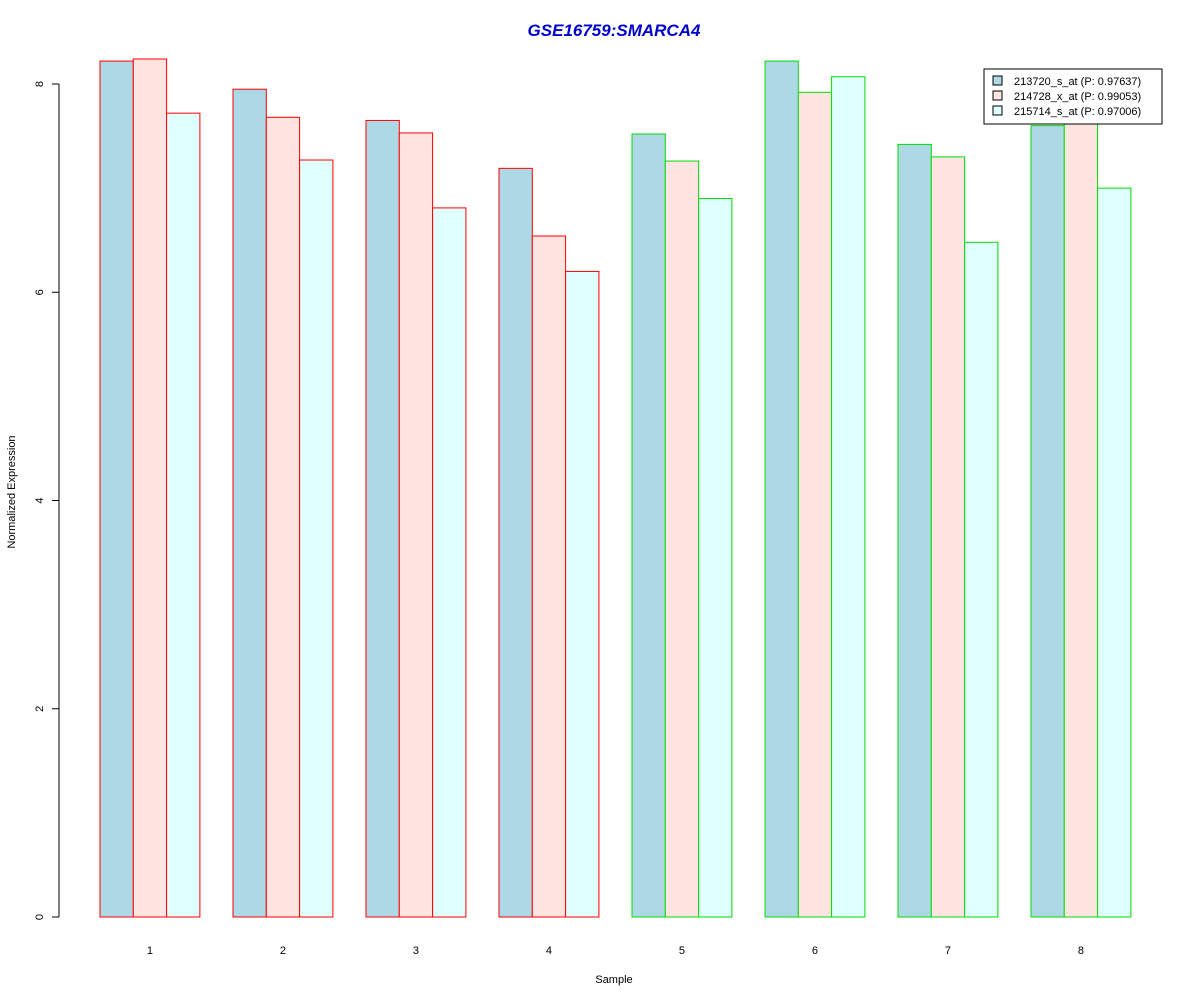  Describe the element at coordinates (47, 500) in the screenshot. I see `y-axis: 0 2 4 6 8` at that location.